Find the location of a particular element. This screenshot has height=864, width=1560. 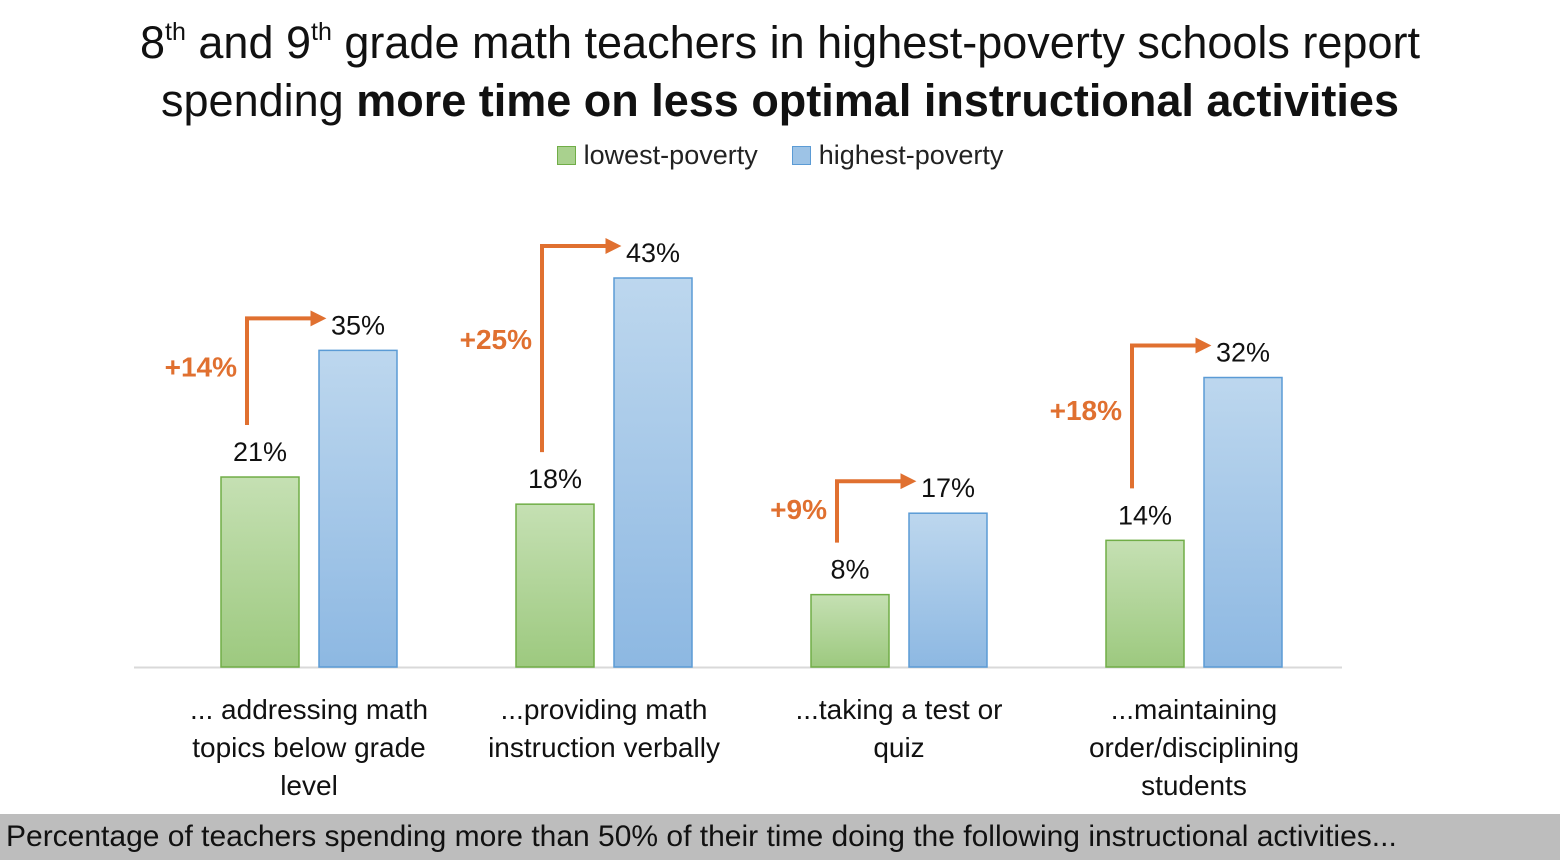

x-tick-label: students is located at coordinates (1194, 785).